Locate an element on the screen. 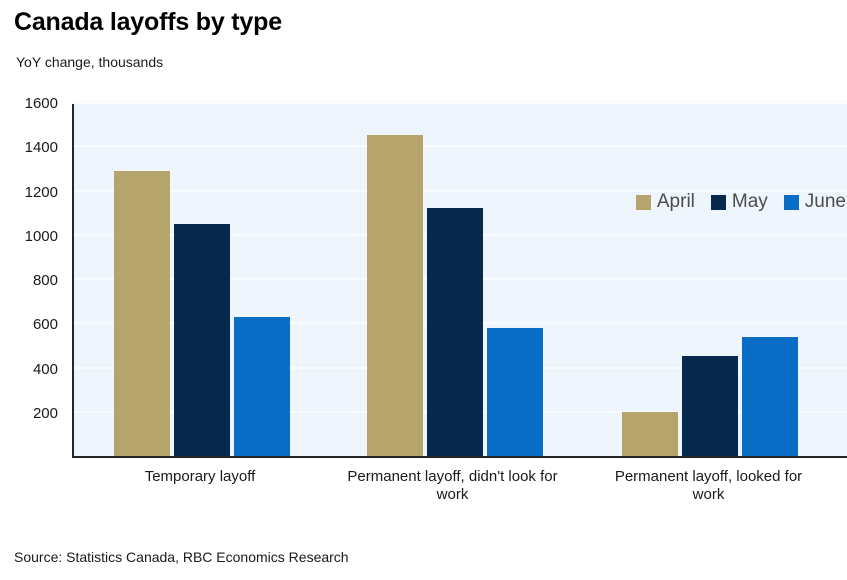  legend-swatch-april is located at coordinates (643, 202).